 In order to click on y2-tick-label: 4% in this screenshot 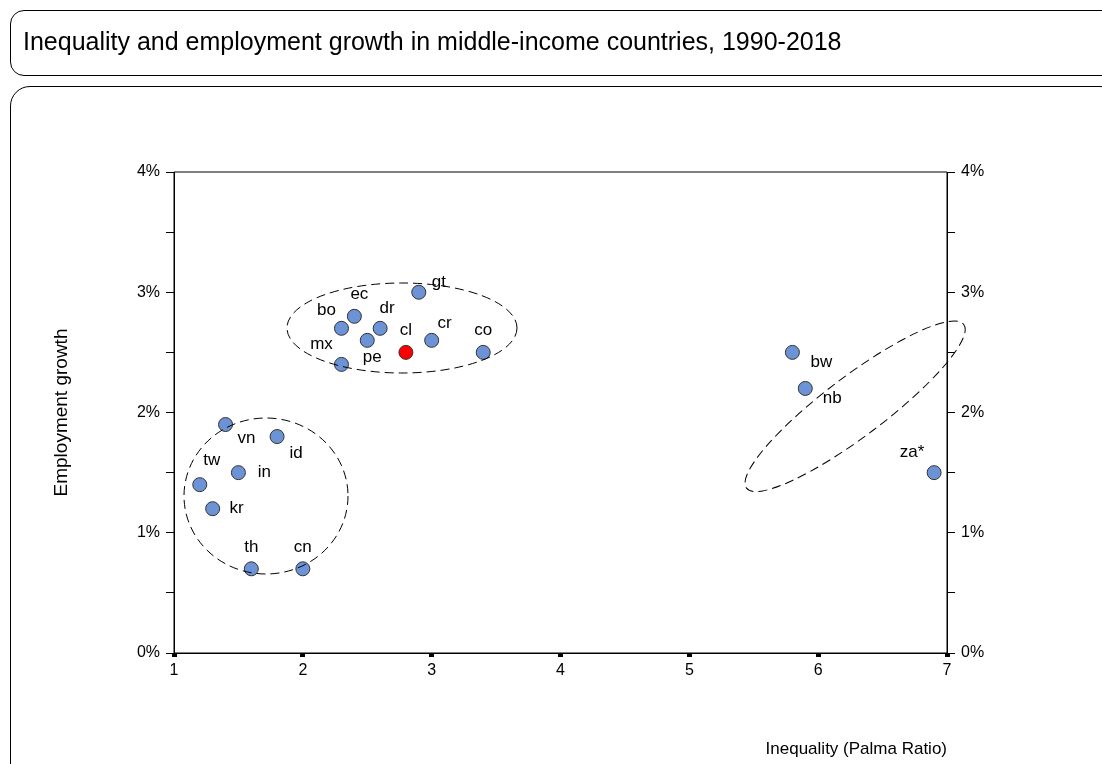, I will do `click(973, 171)`.